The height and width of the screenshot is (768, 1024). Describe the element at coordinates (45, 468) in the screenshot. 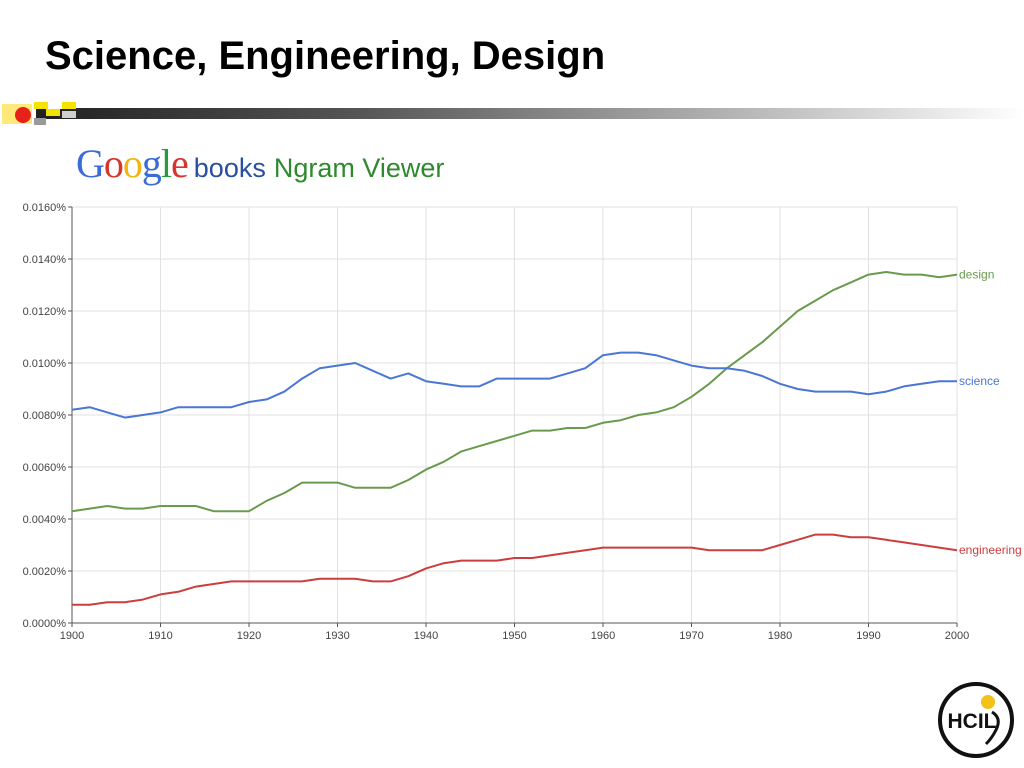

I see `y-tick-label: 0.0060%` at that location.